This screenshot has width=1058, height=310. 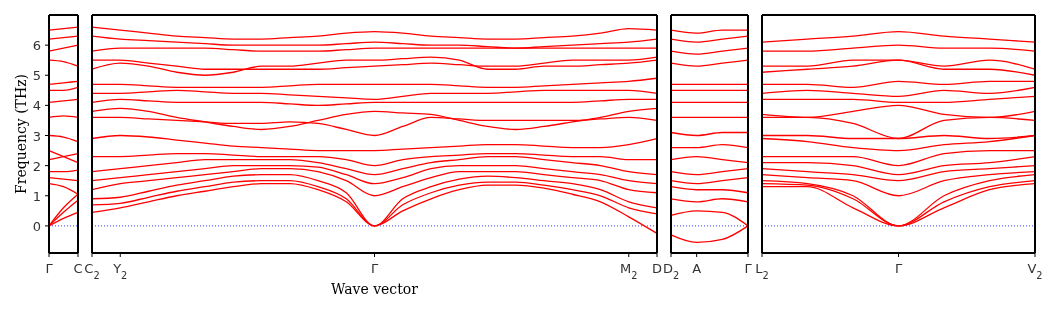 What do you see at coordinates (36, 106) in the screenshot?
I see `y-tick-label: 4` at bounding box center [36, 106].